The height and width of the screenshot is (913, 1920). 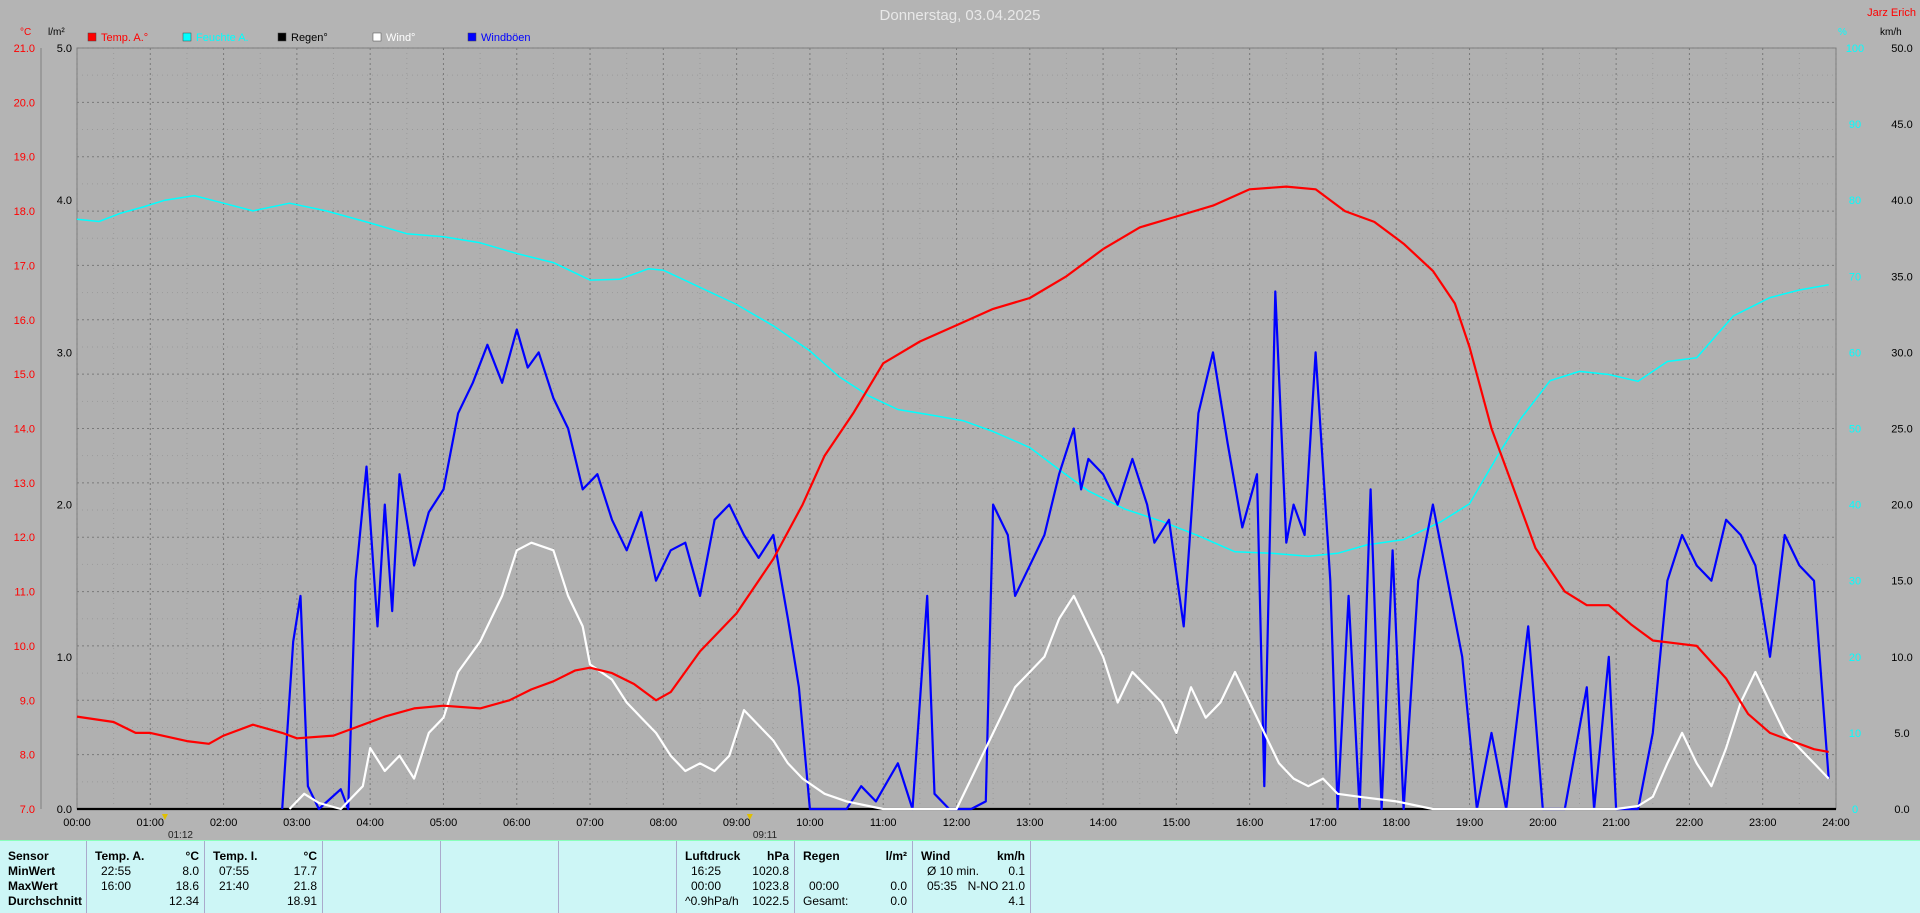 What do you see at coordinates (297, 823) in the screenshot?
I see `x-tick-label: 03:00` at bounding box center [297, 823].